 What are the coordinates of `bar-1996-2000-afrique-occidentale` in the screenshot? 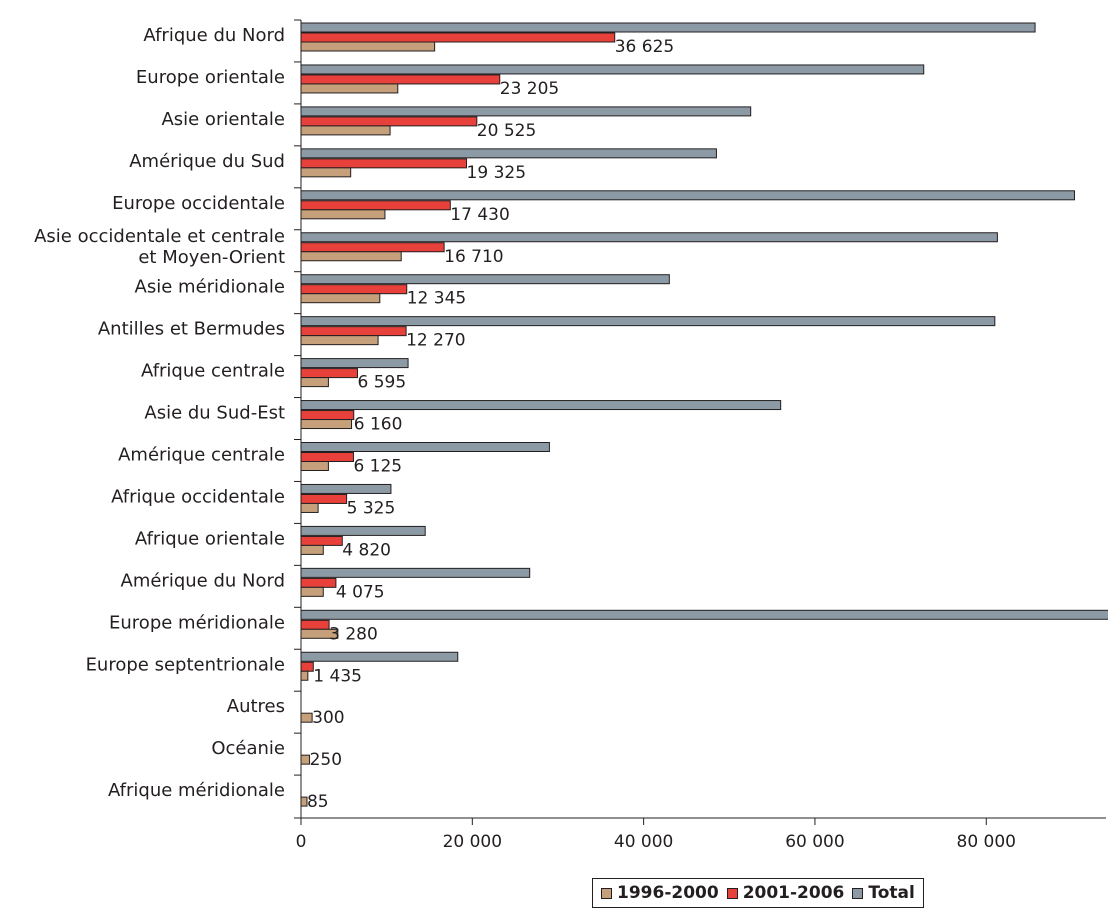 It's located at (309, 507).